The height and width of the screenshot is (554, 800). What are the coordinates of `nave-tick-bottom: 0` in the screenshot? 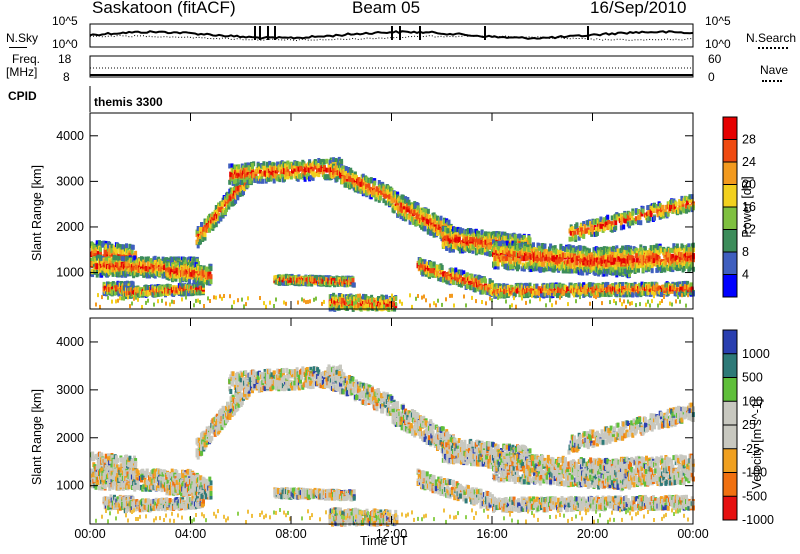 It's located at (711, 77).